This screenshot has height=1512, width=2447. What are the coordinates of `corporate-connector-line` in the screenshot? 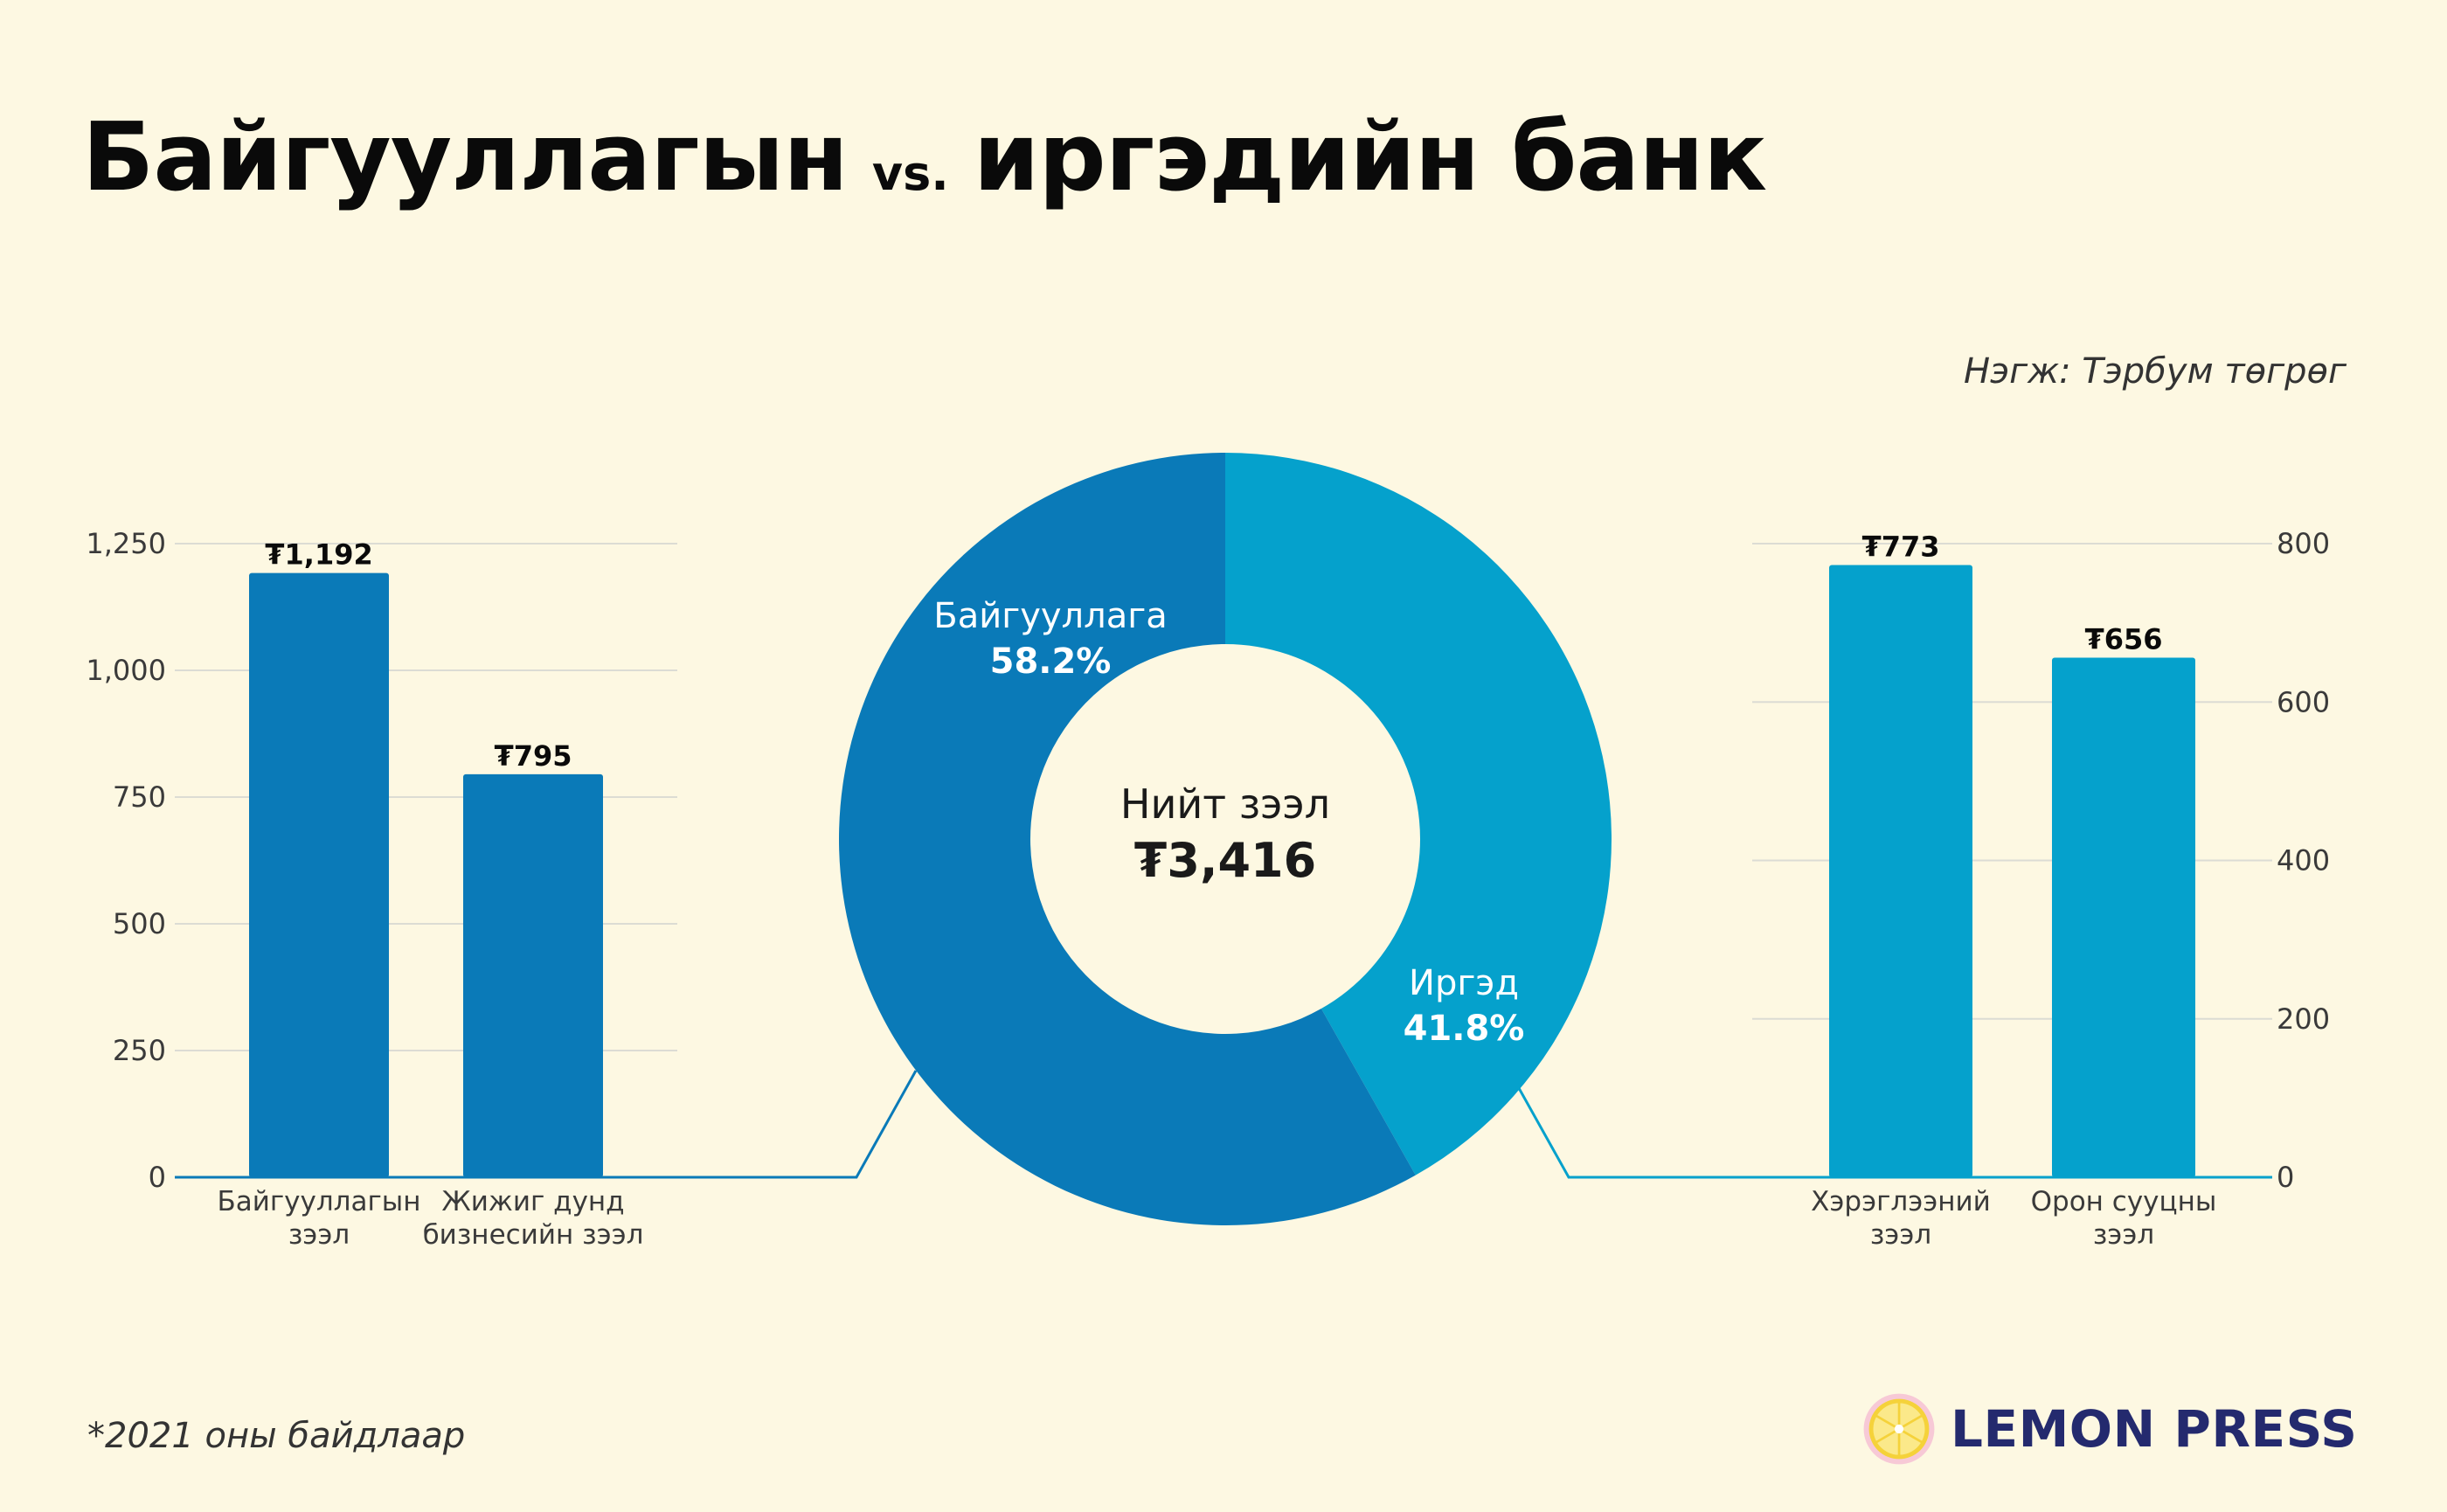 It's located at (546, 1124).